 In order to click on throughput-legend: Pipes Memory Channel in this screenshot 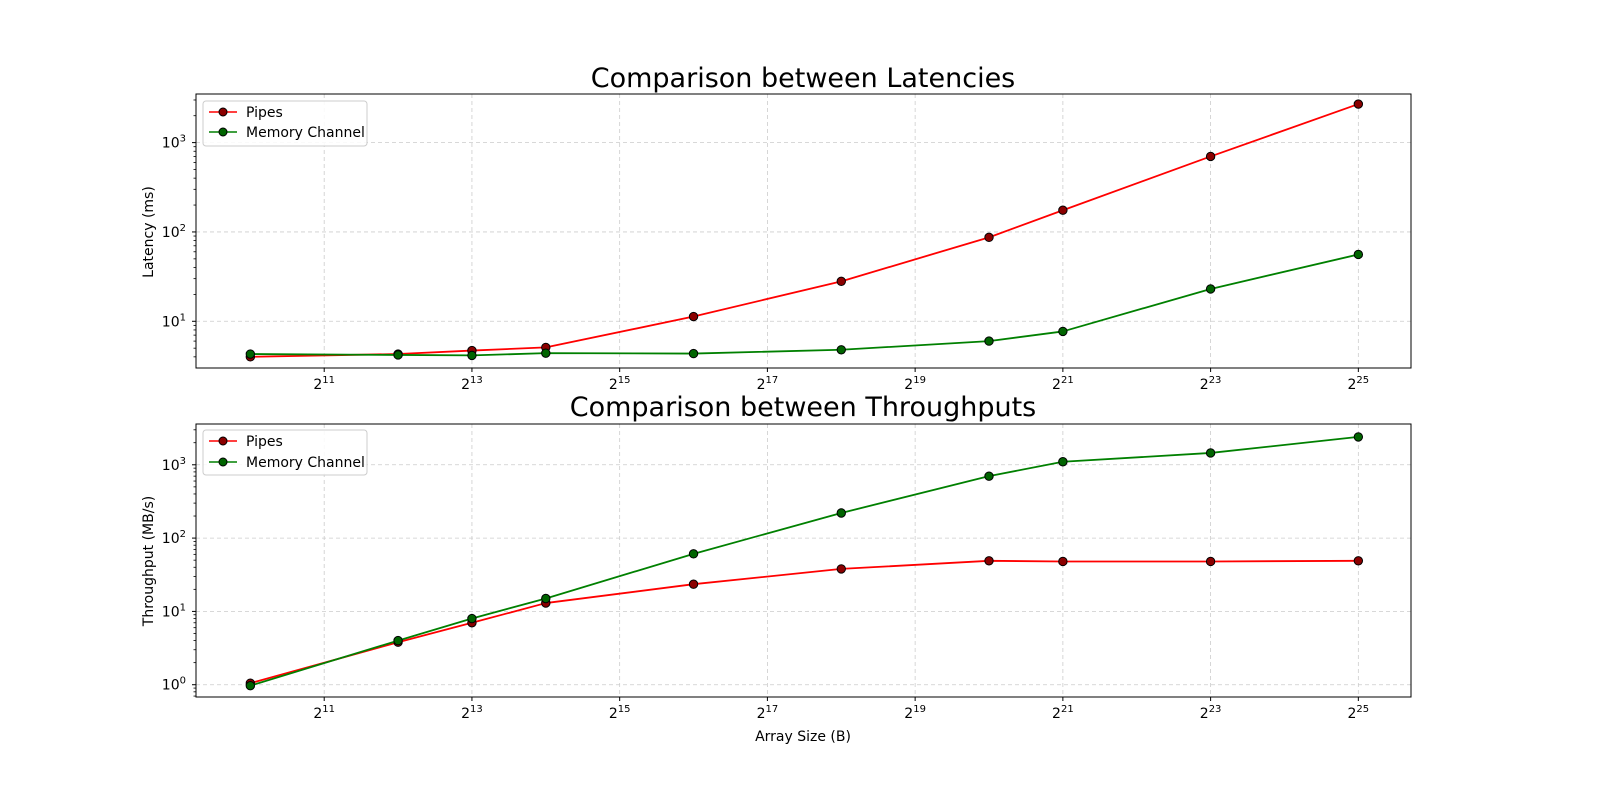, I will do `click(285, 452)`.